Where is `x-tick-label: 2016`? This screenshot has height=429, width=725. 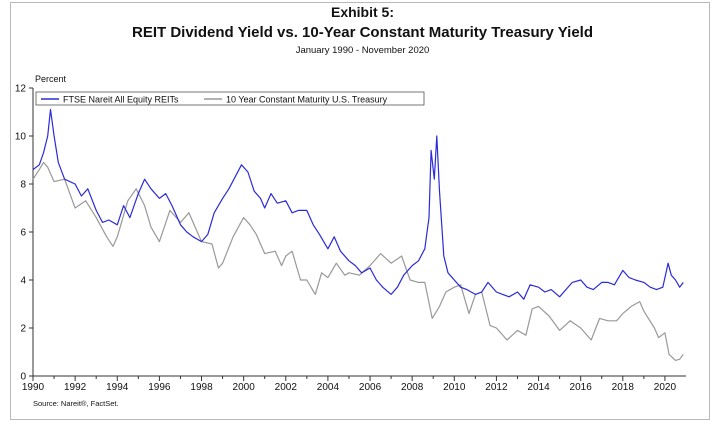 x-tick-label: 2016 is located at coordinates (581, 387).